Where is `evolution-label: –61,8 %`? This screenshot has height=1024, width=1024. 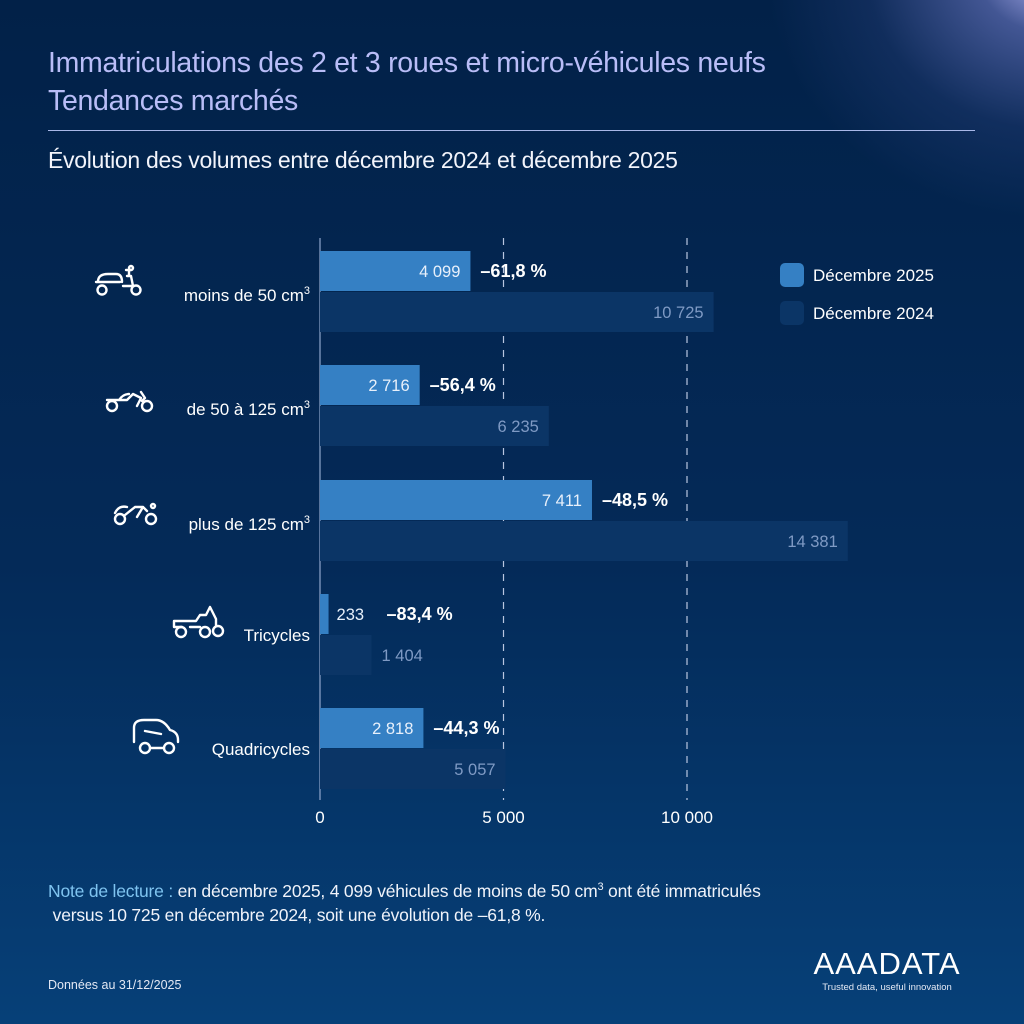 evolution-label: –61,8 % is located at coordinates (513, 271).